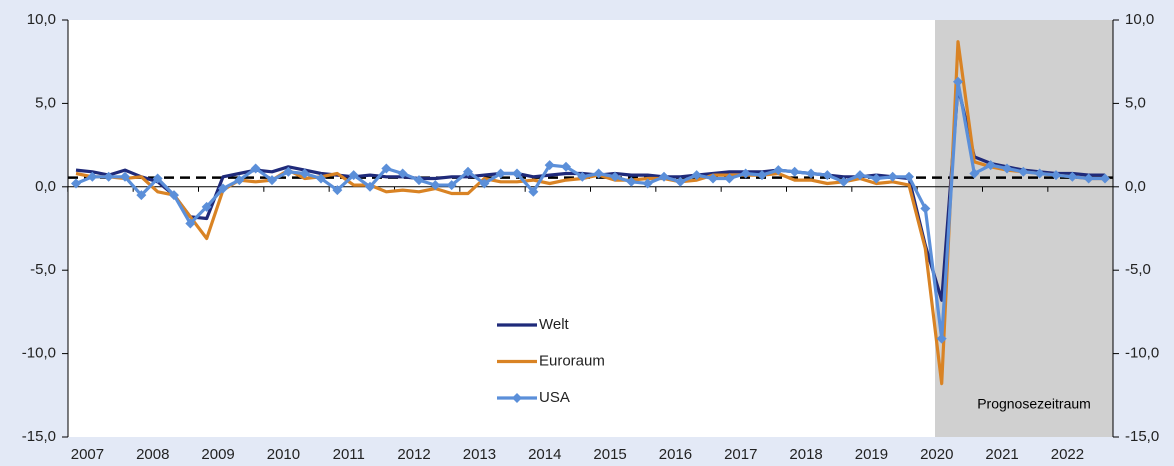  Describe the element at coordinates (1142, 353) in the screenshot. I see `y2-tick-label: -10,0` at that location.